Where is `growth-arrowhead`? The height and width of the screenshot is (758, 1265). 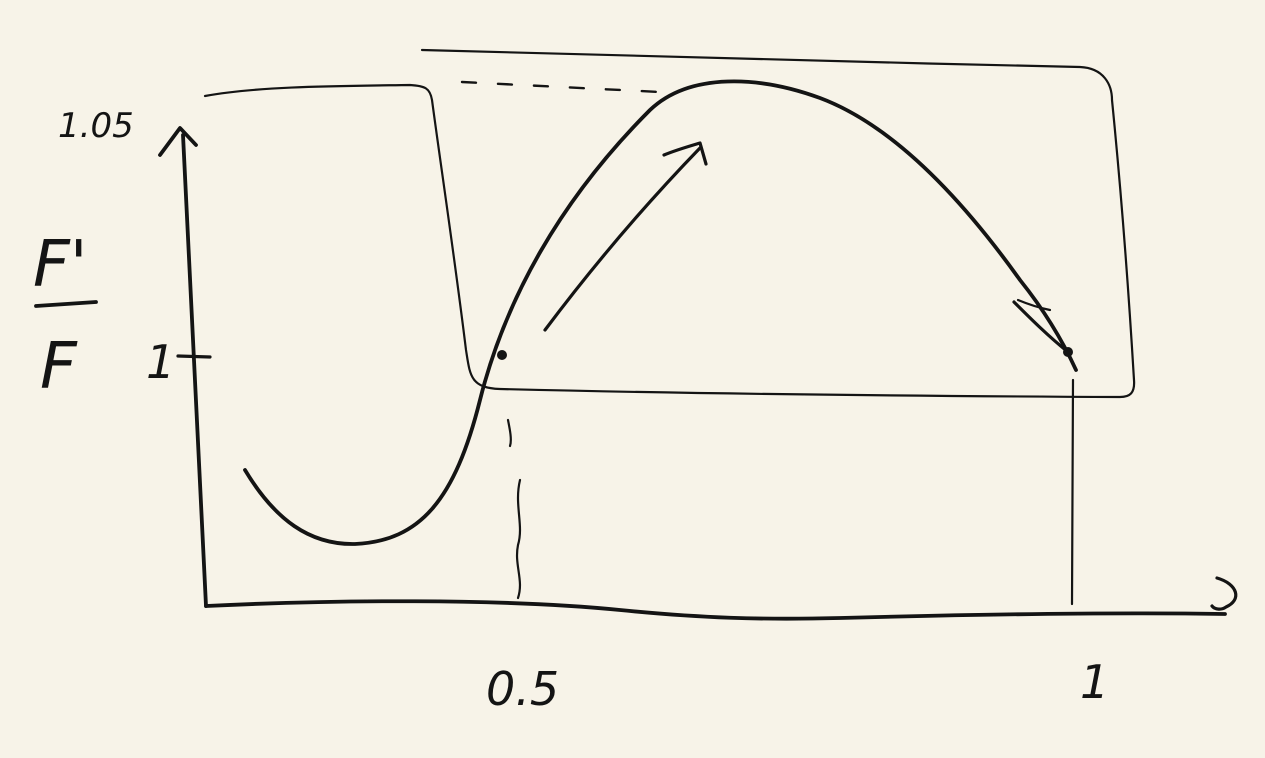 growth-arrowhead is located at coordinates (685, 153).